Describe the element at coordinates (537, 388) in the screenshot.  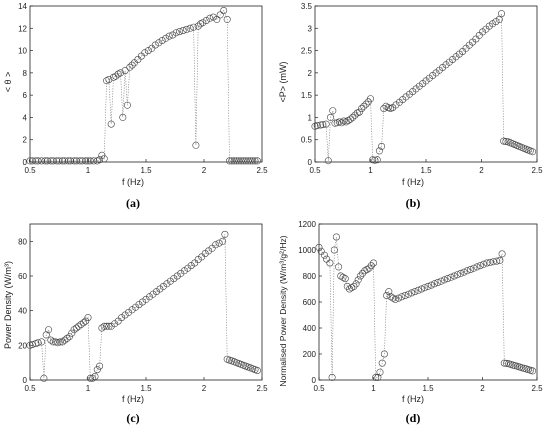
I see `x-tick-label: 2.5` at that location.